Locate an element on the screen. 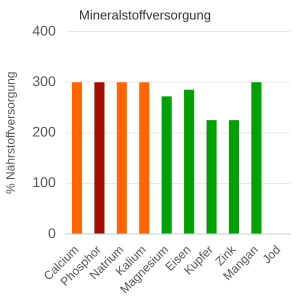 The height and width of the screenshot is (300, 300). y-tick-label: 200 is located at coordinates (44, 132).